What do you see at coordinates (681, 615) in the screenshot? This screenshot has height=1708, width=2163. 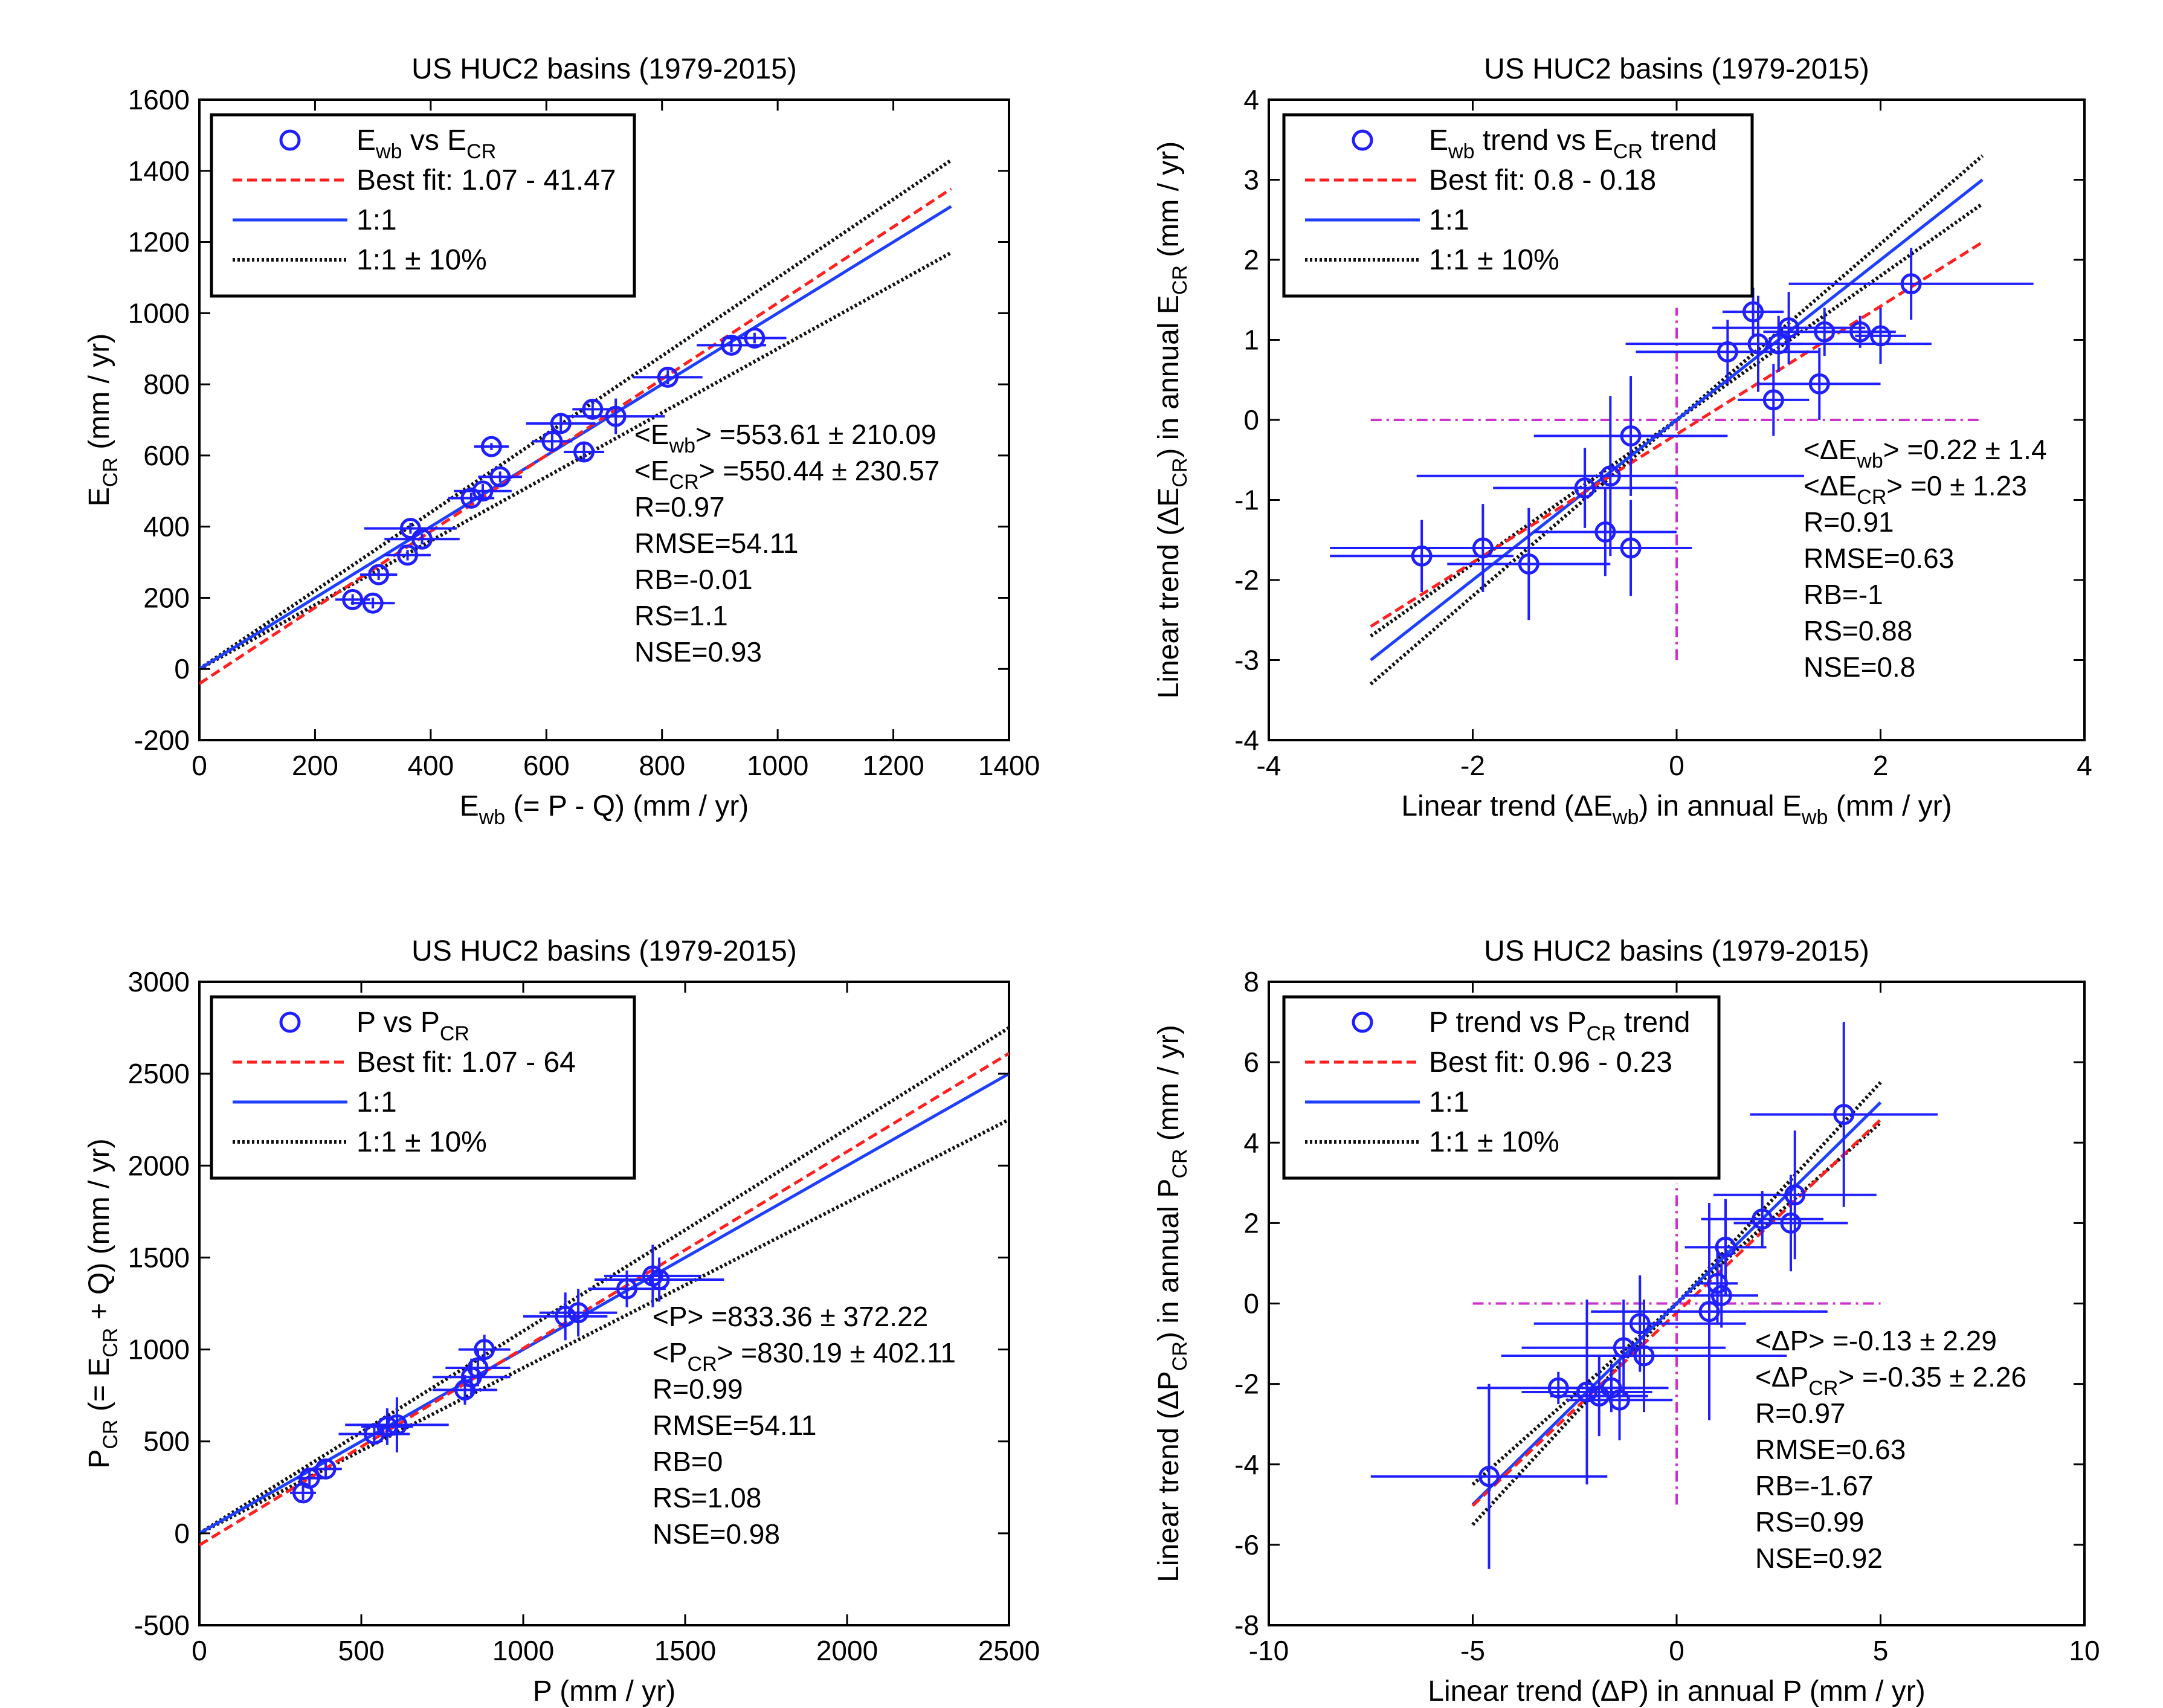 I see `stat-line: RS=1.1` at bounding box center [681, 615].